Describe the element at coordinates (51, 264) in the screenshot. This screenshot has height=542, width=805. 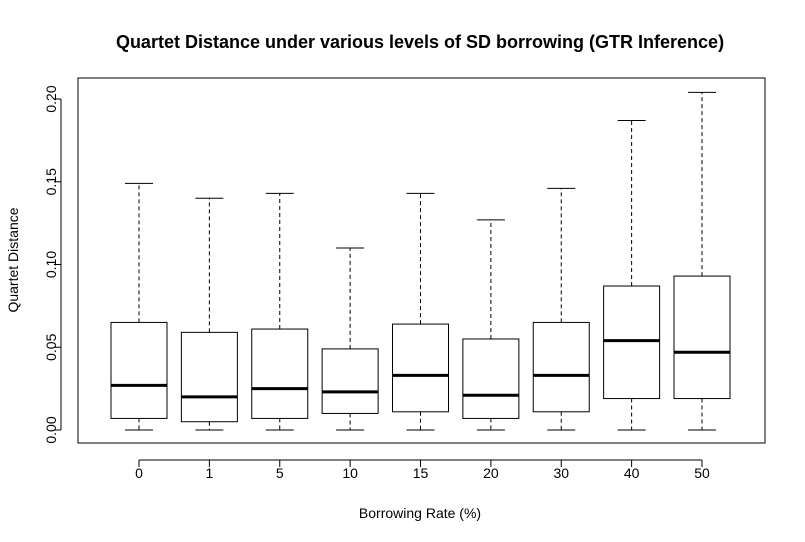
I see `y-tick-label-2: 0.10` at that location.